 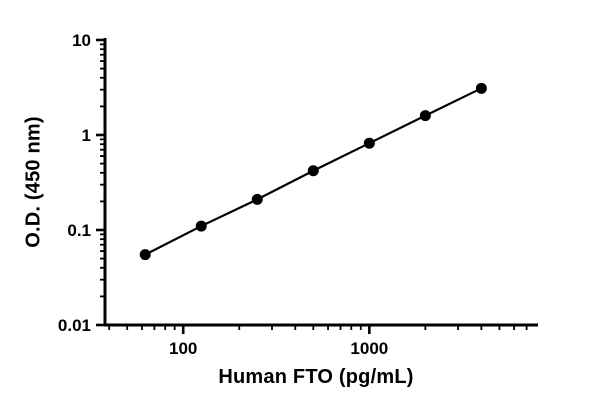 I want to click on y-tick-label: 0.01, so click(x=74, y=325).